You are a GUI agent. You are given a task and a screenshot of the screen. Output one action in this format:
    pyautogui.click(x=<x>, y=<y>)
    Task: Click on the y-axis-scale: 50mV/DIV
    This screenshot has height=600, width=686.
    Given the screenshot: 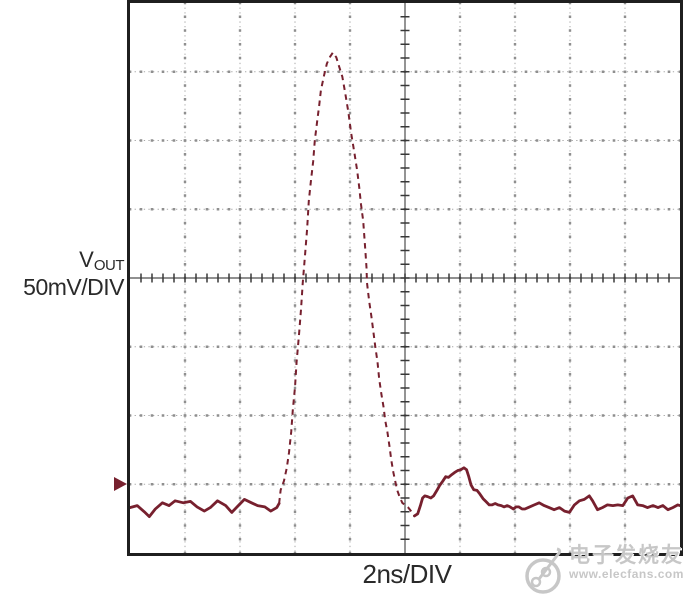 What is the action you would take?
    pyautogui.click(x=73, y=286)
    